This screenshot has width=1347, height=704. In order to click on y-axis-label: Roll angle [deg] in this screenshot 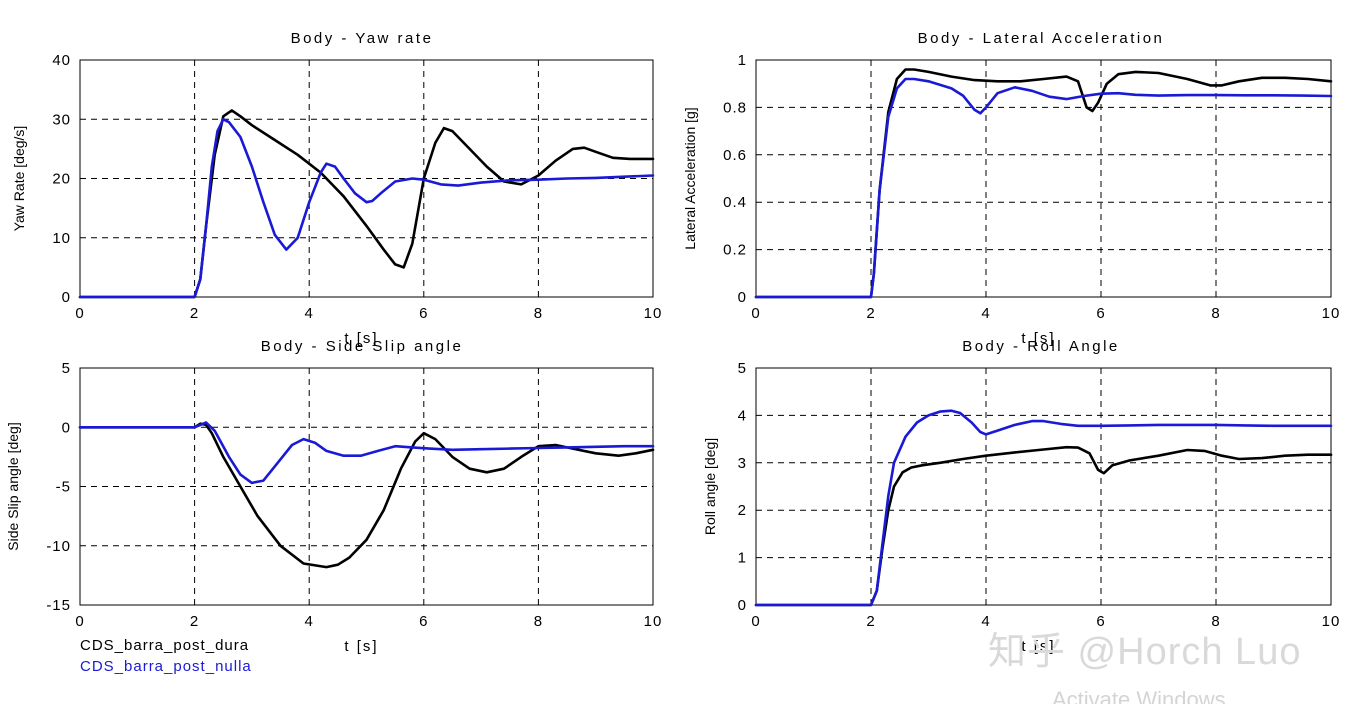, I will do `click(710, 486)`.